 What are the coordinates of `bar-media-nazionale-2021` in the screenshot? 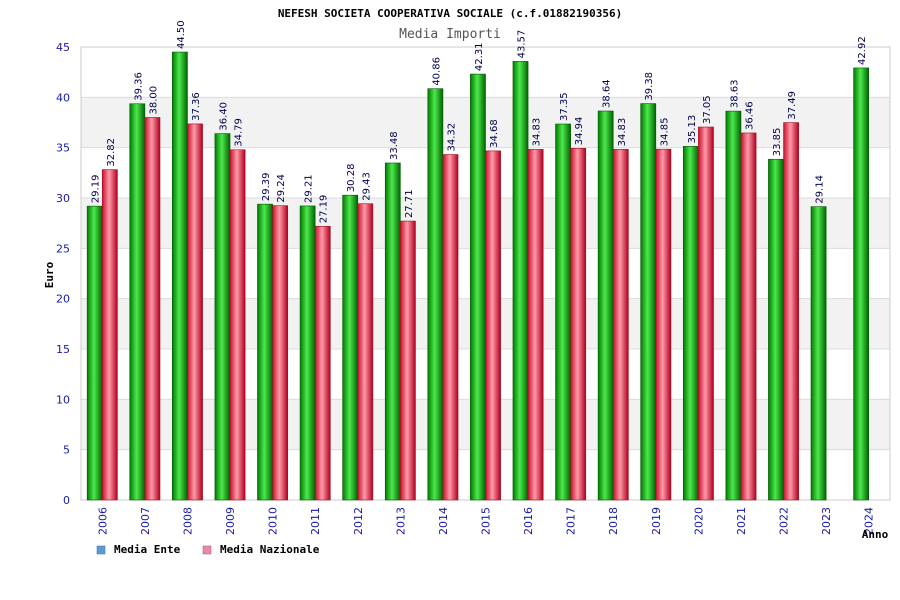 It's located at (748, 316).